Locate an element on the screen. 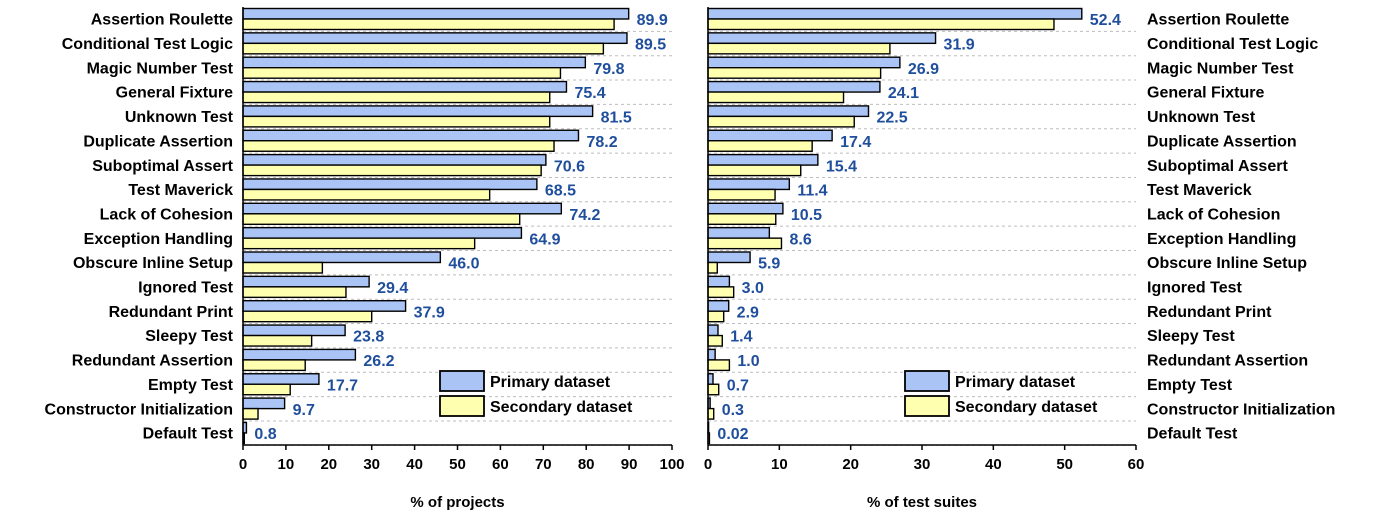  value-label: 0.7 is located at coordinates (738, 385).